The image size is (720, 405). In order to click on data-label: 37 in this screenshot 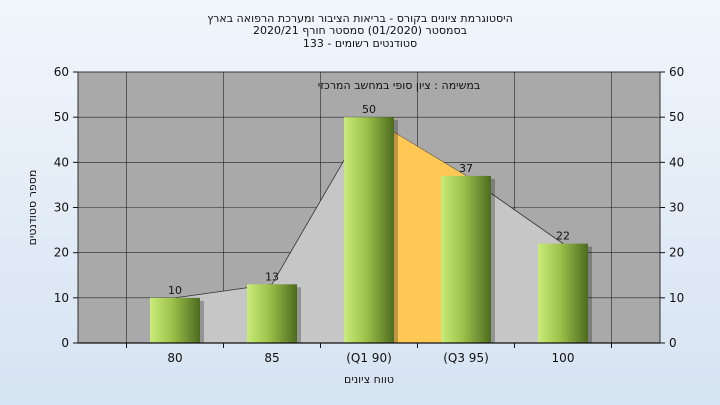, I will do `click(466, 168)`.